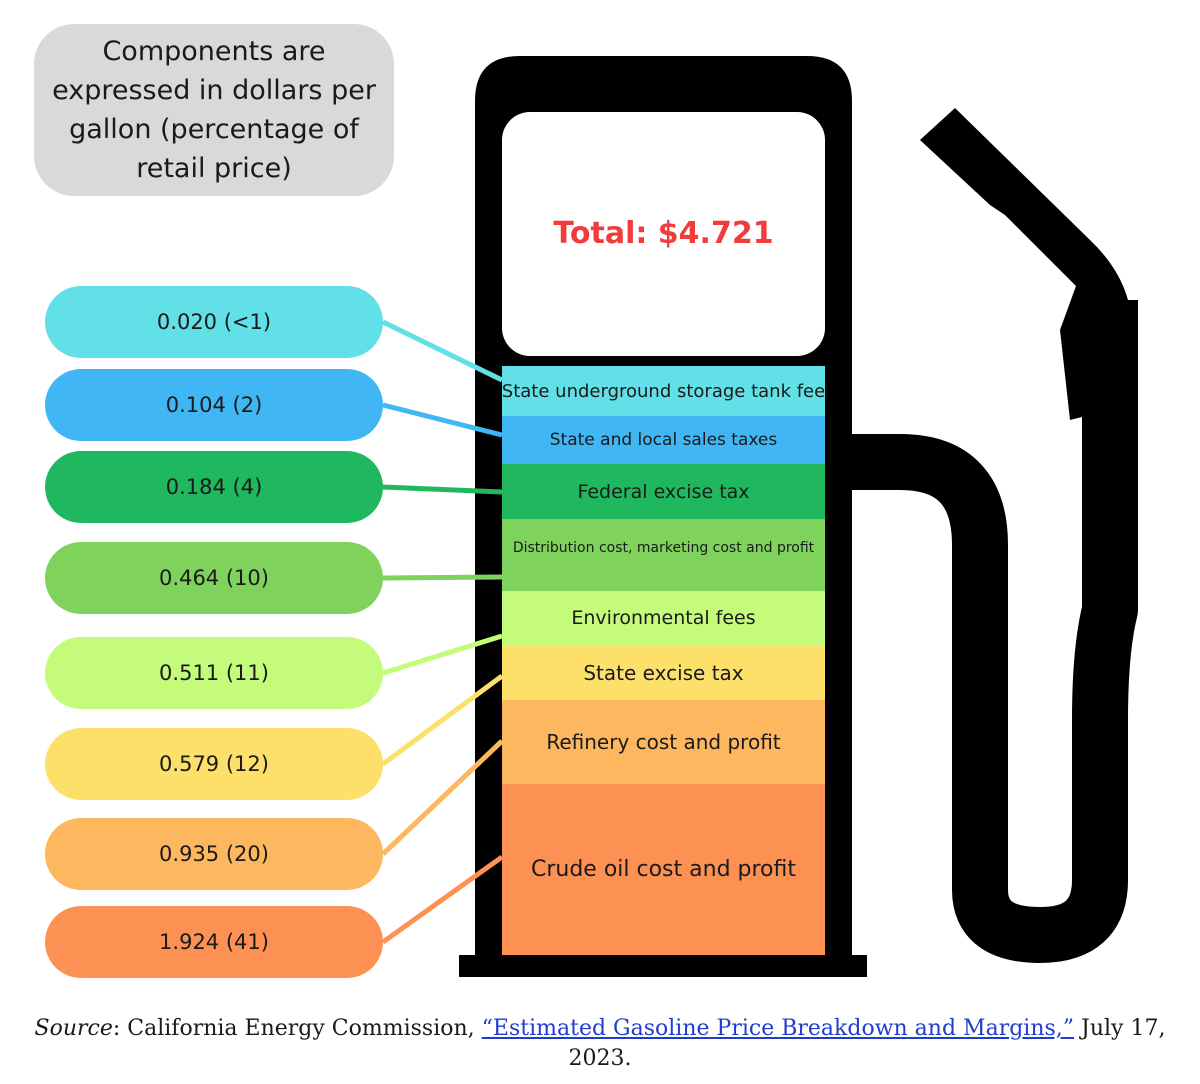 This screenshot has width=1200, height=1084. What do you see at coordinates (1085, 347) in the screenshot?
I see `nozzle-grip` at bounding box center [1085, 347].